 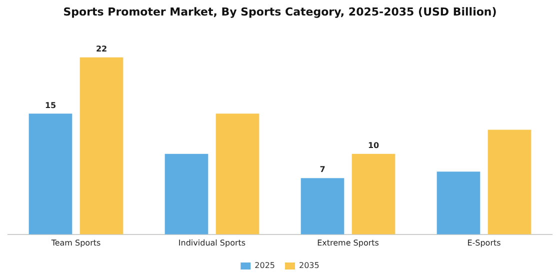 What do you see at coordinates (280, 11) in the screenshot?
I see `chart-title: Sports Promoter Market, By Sports Category, 2025-2035 (USD Billion)` at bounding box center [280, 11].